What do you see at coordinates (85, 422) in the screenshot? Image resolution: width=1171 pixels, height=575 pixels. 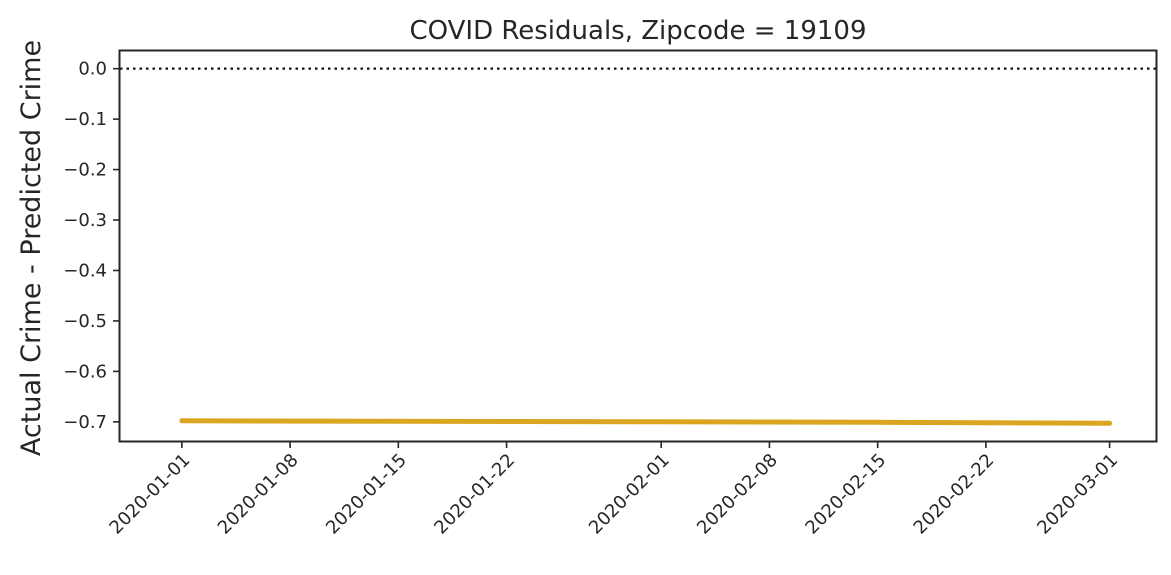 I see `y-tick-label: −0.7` at bounding box center [85, 422].